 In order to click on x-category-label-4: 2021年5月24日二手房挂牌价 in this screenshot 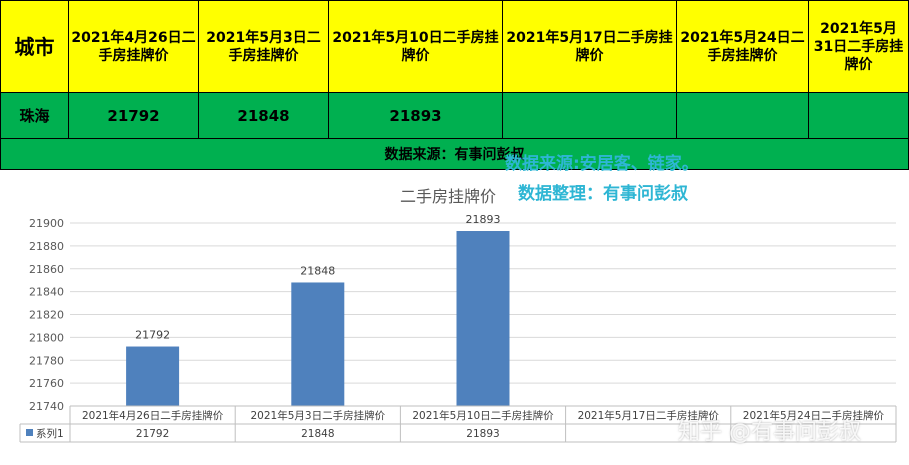, I will do `click(814, 415)`.